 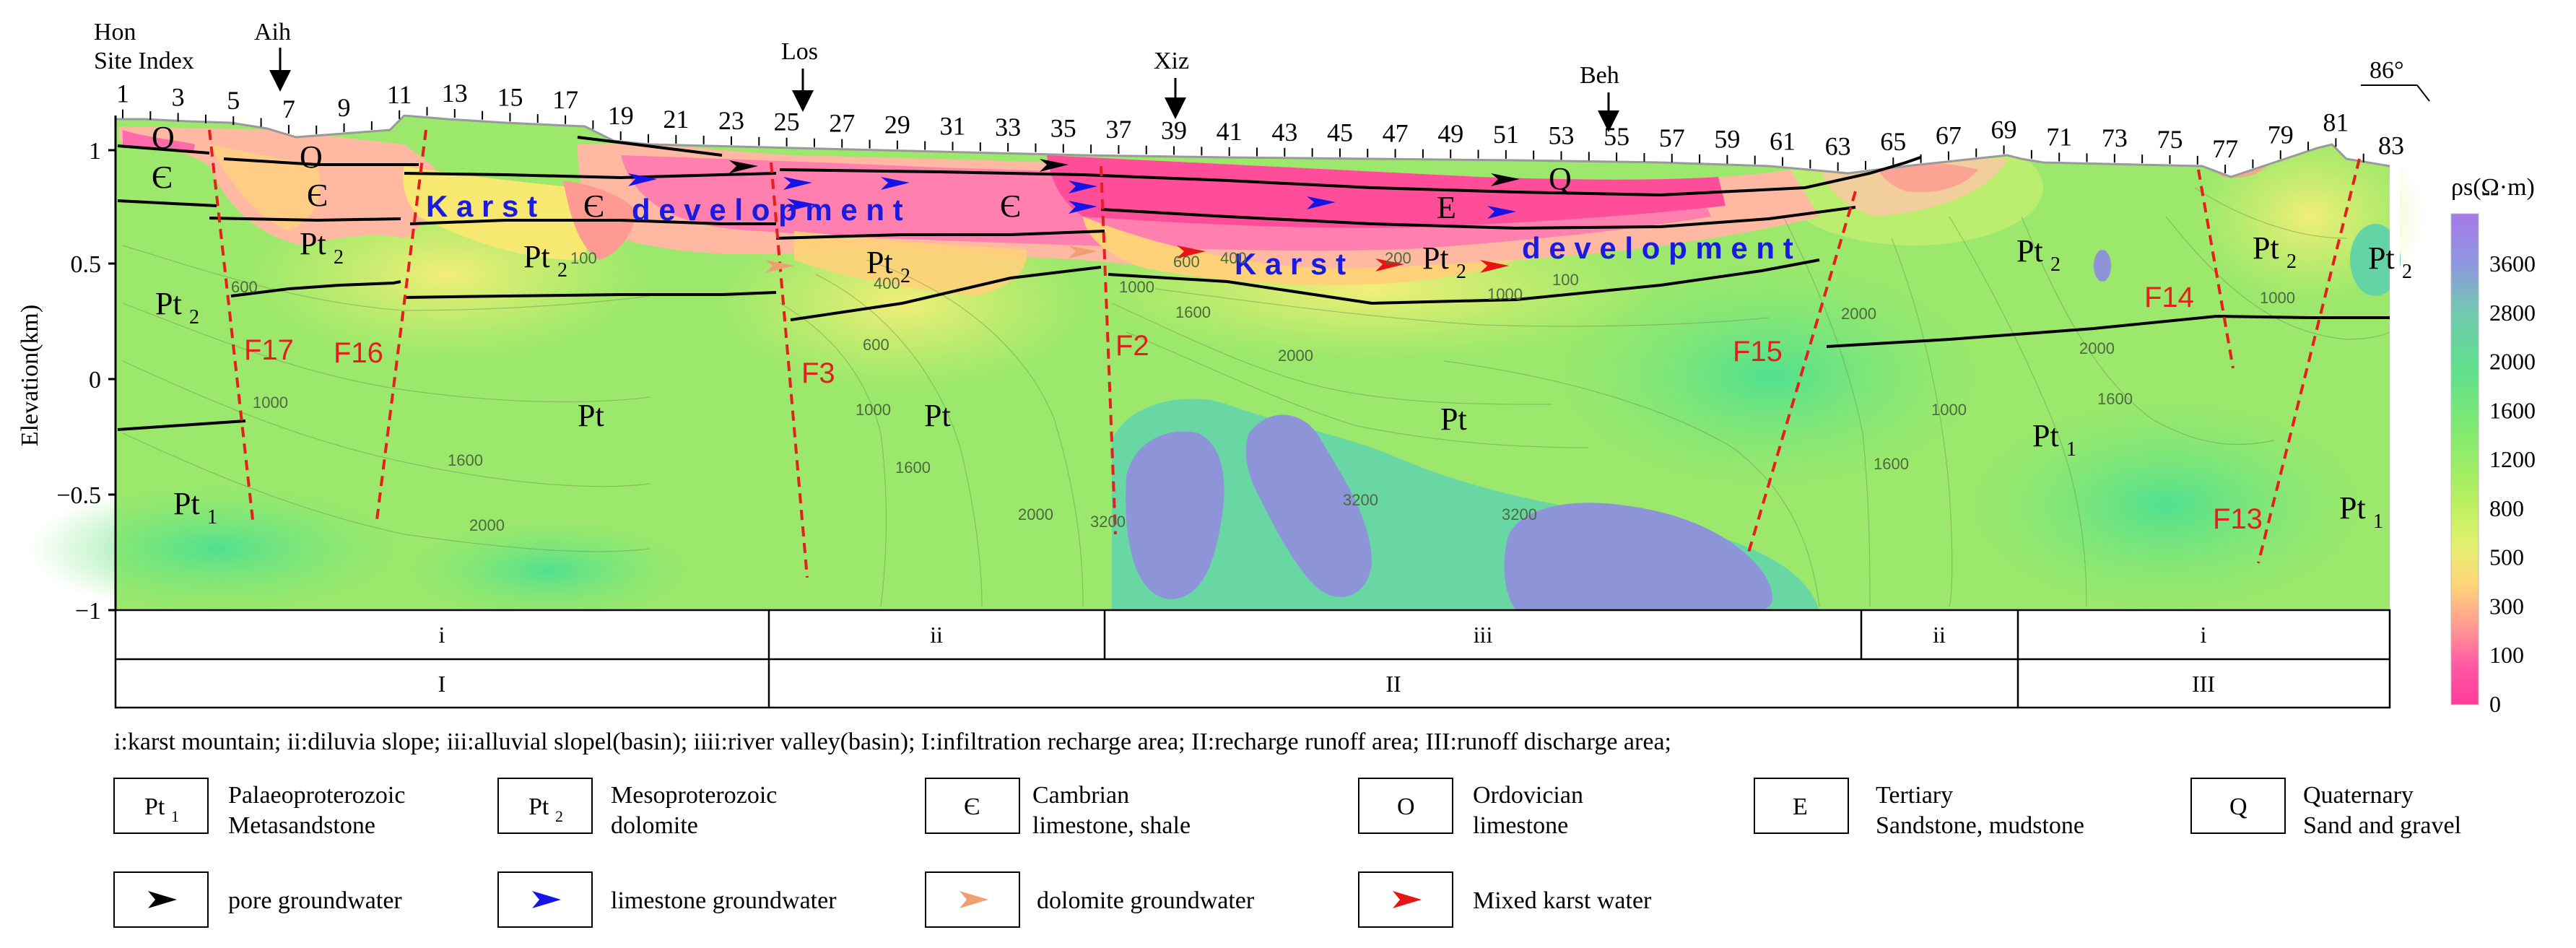 What do you see at coordinates (799, 51) in the screenshot?
I see `los-label: Los` at bounding box center [799, 51].